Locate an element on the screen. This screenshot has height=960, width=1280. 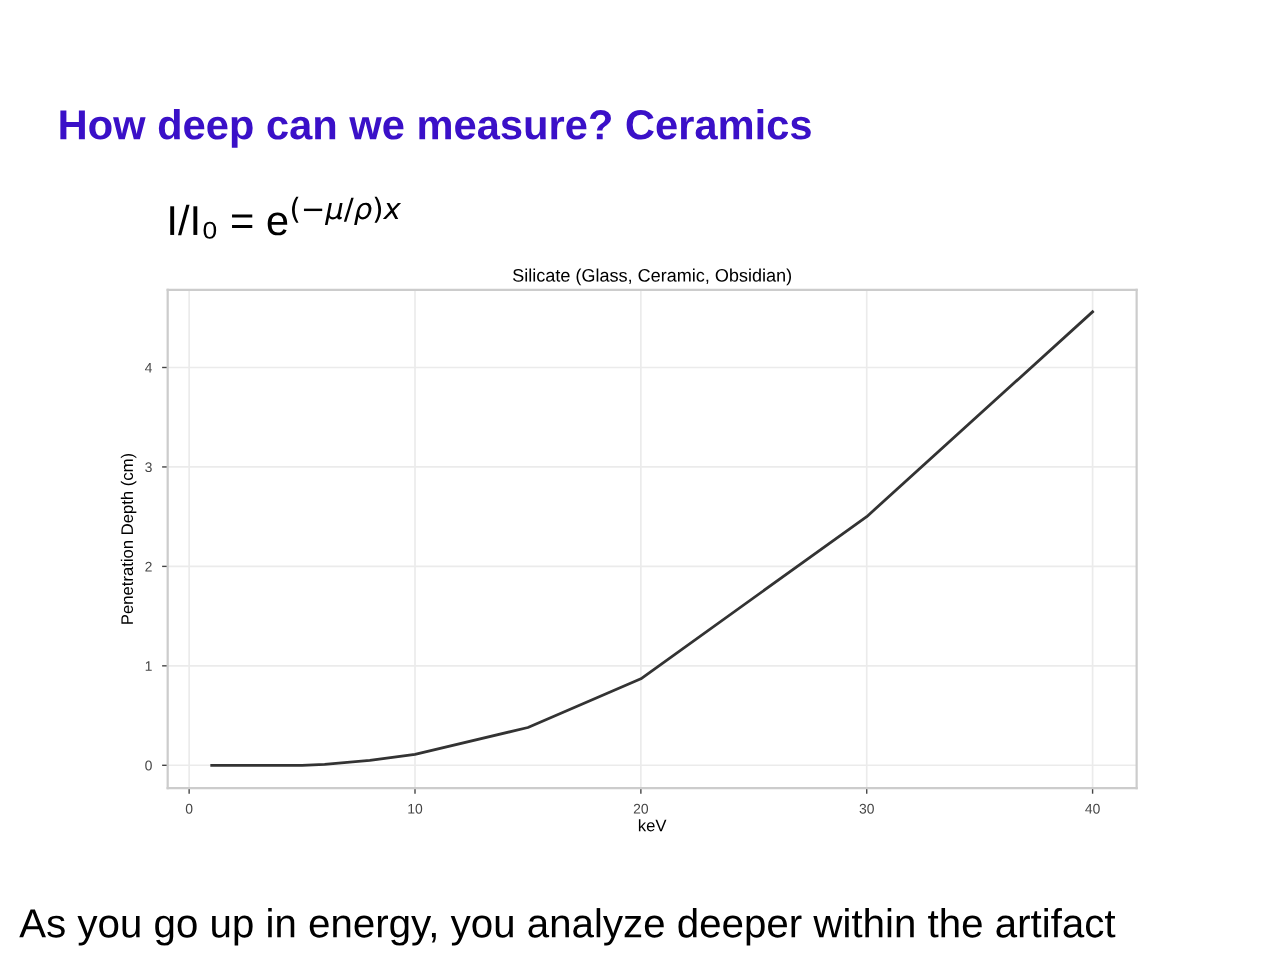
y-axis-title: Penetration Depth (cm) is located at coordinates (128, 538).